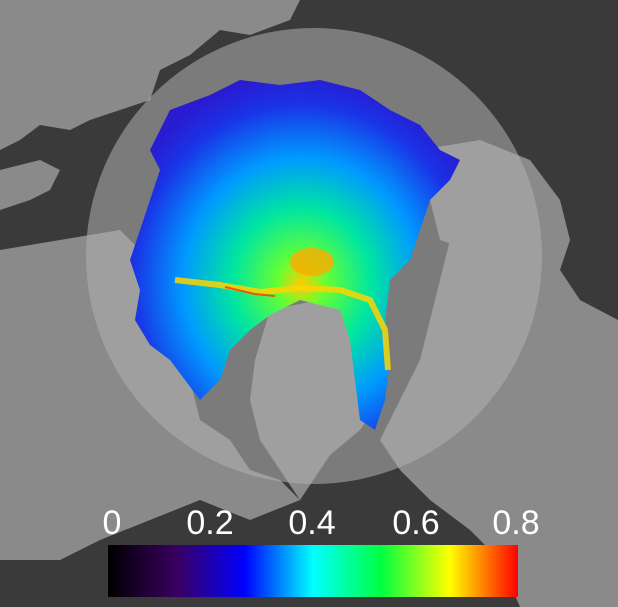  Describe the element at coordinates (210, 523) in the screenshot. I see `colorbar-tick-1: 0.2` at that location.